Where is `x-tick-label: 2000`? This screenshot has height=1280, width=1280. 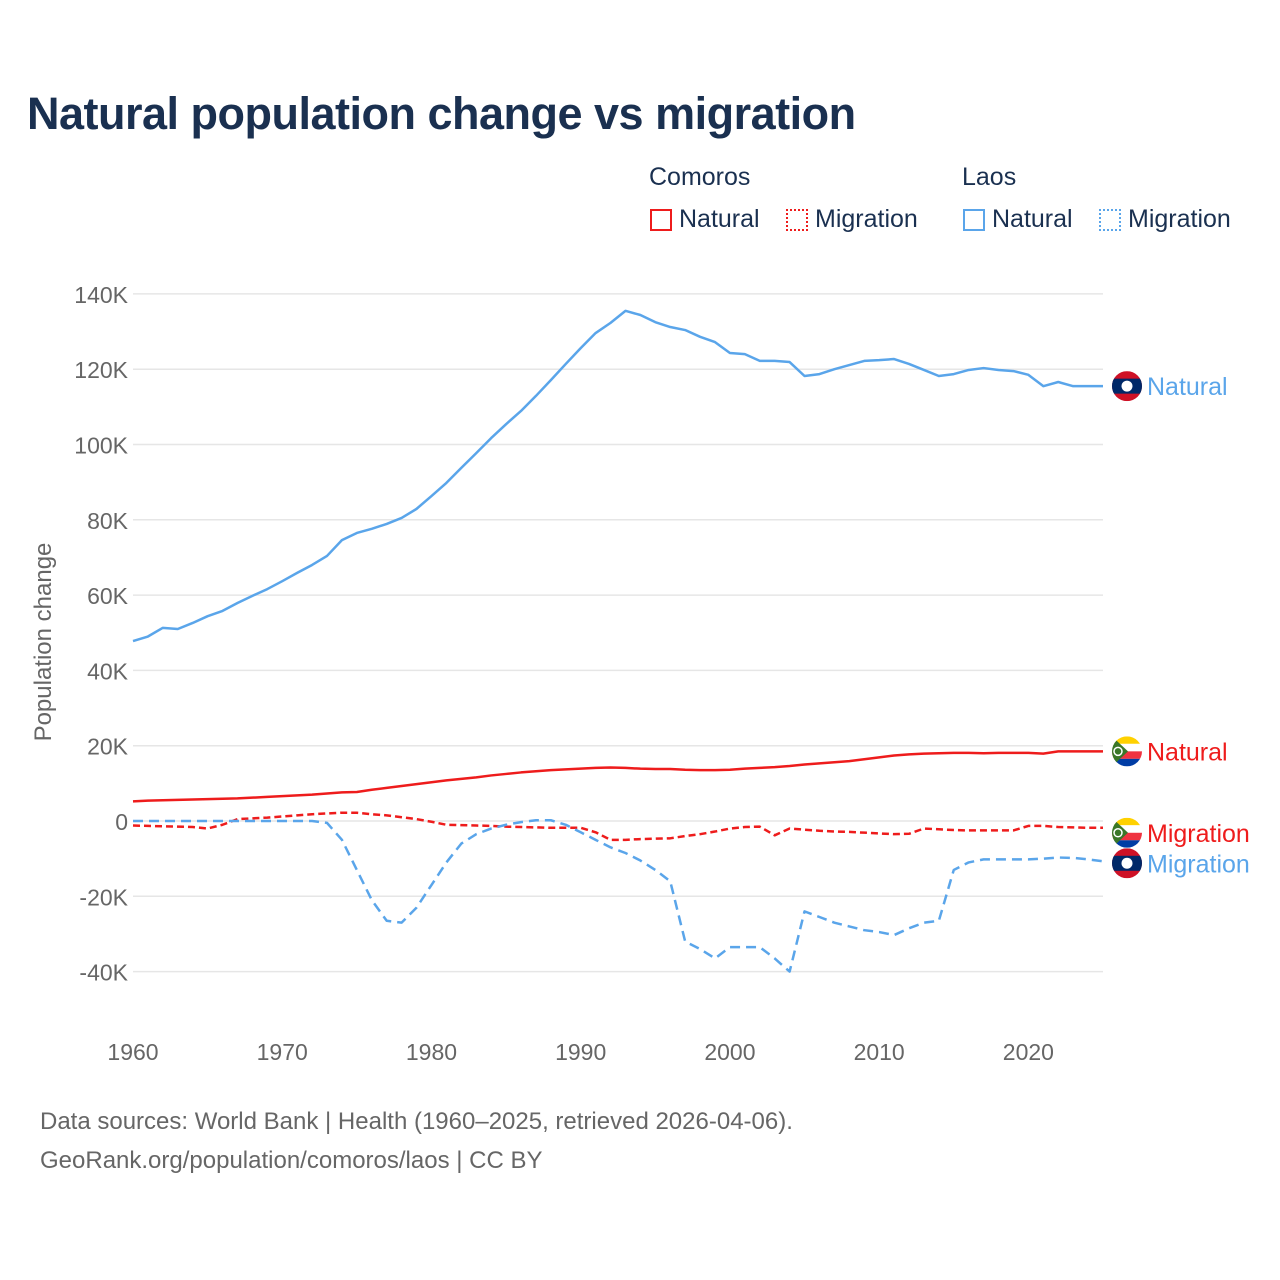
x-tick-label: 2000 is located at coordinates (729, 1052).